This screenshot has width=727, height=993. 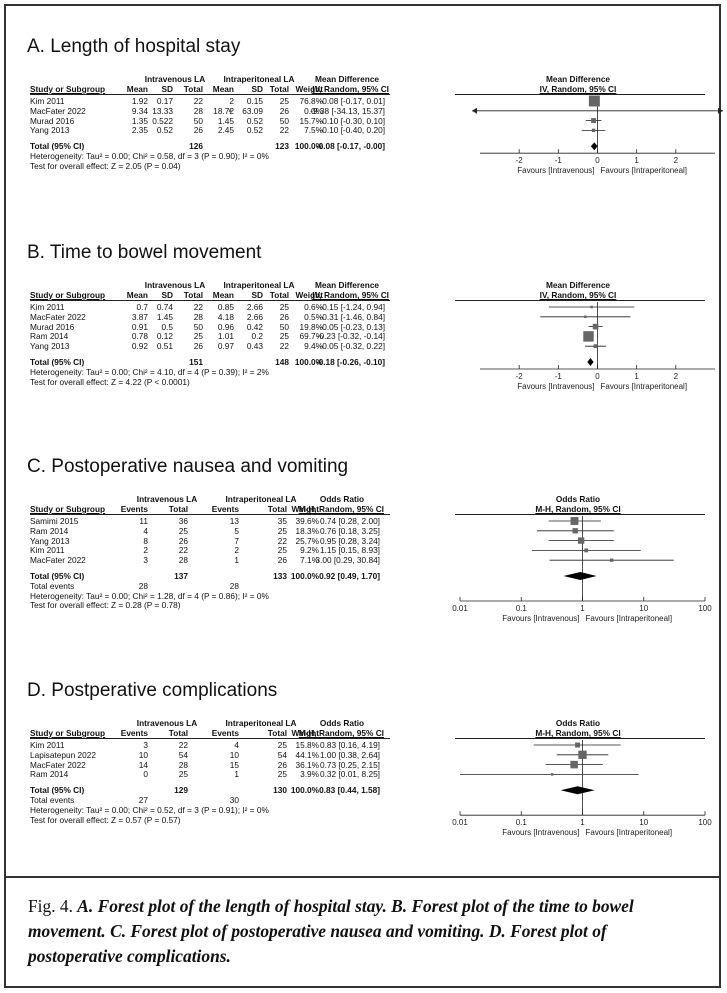 What do you see at coordinates (143, 754) in the screenshot?
I see `group1-cell: 10` at bounding box center [143, 754].